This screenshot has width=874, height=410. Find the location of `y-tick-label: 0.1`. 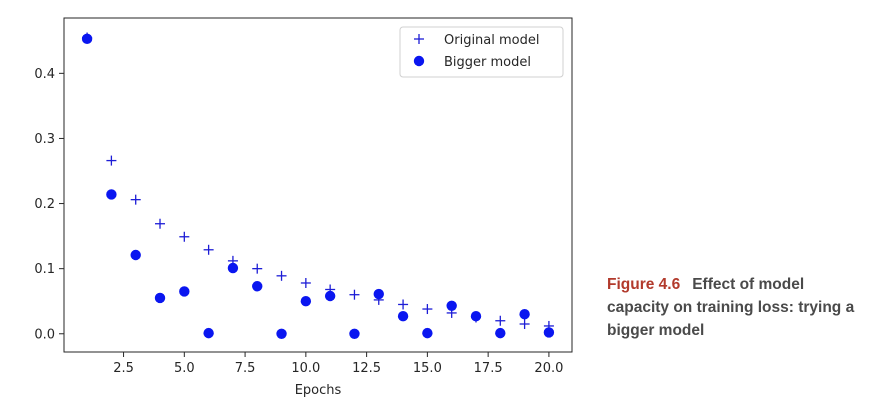

y-tick-label: 0.1 is located at coordinates (44, 269).